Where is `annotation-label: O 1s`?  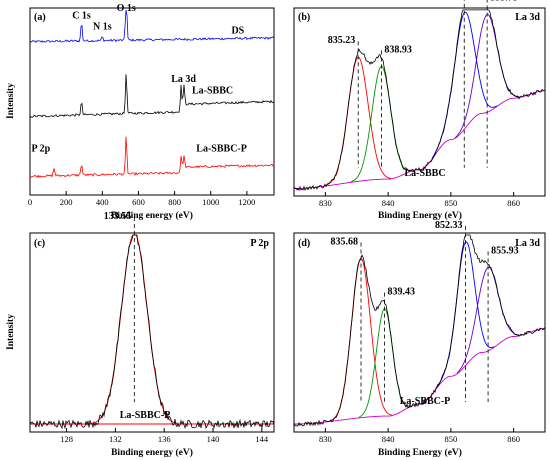 annotation-label: O 1s is located at coordinates (126, 8).